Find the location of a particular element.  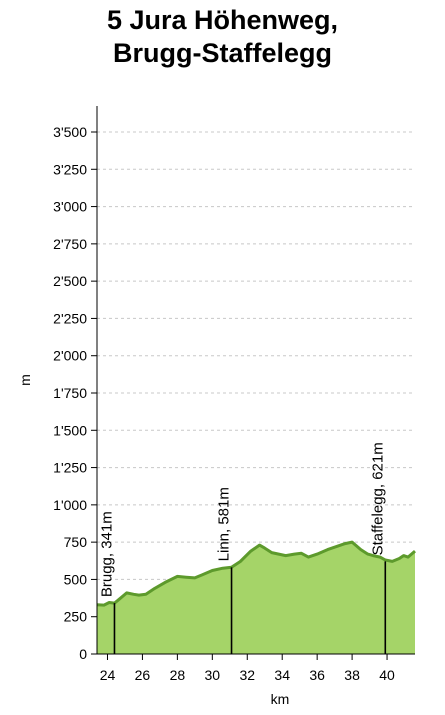

x-axis-label: km is located at coordinates (280, 699).